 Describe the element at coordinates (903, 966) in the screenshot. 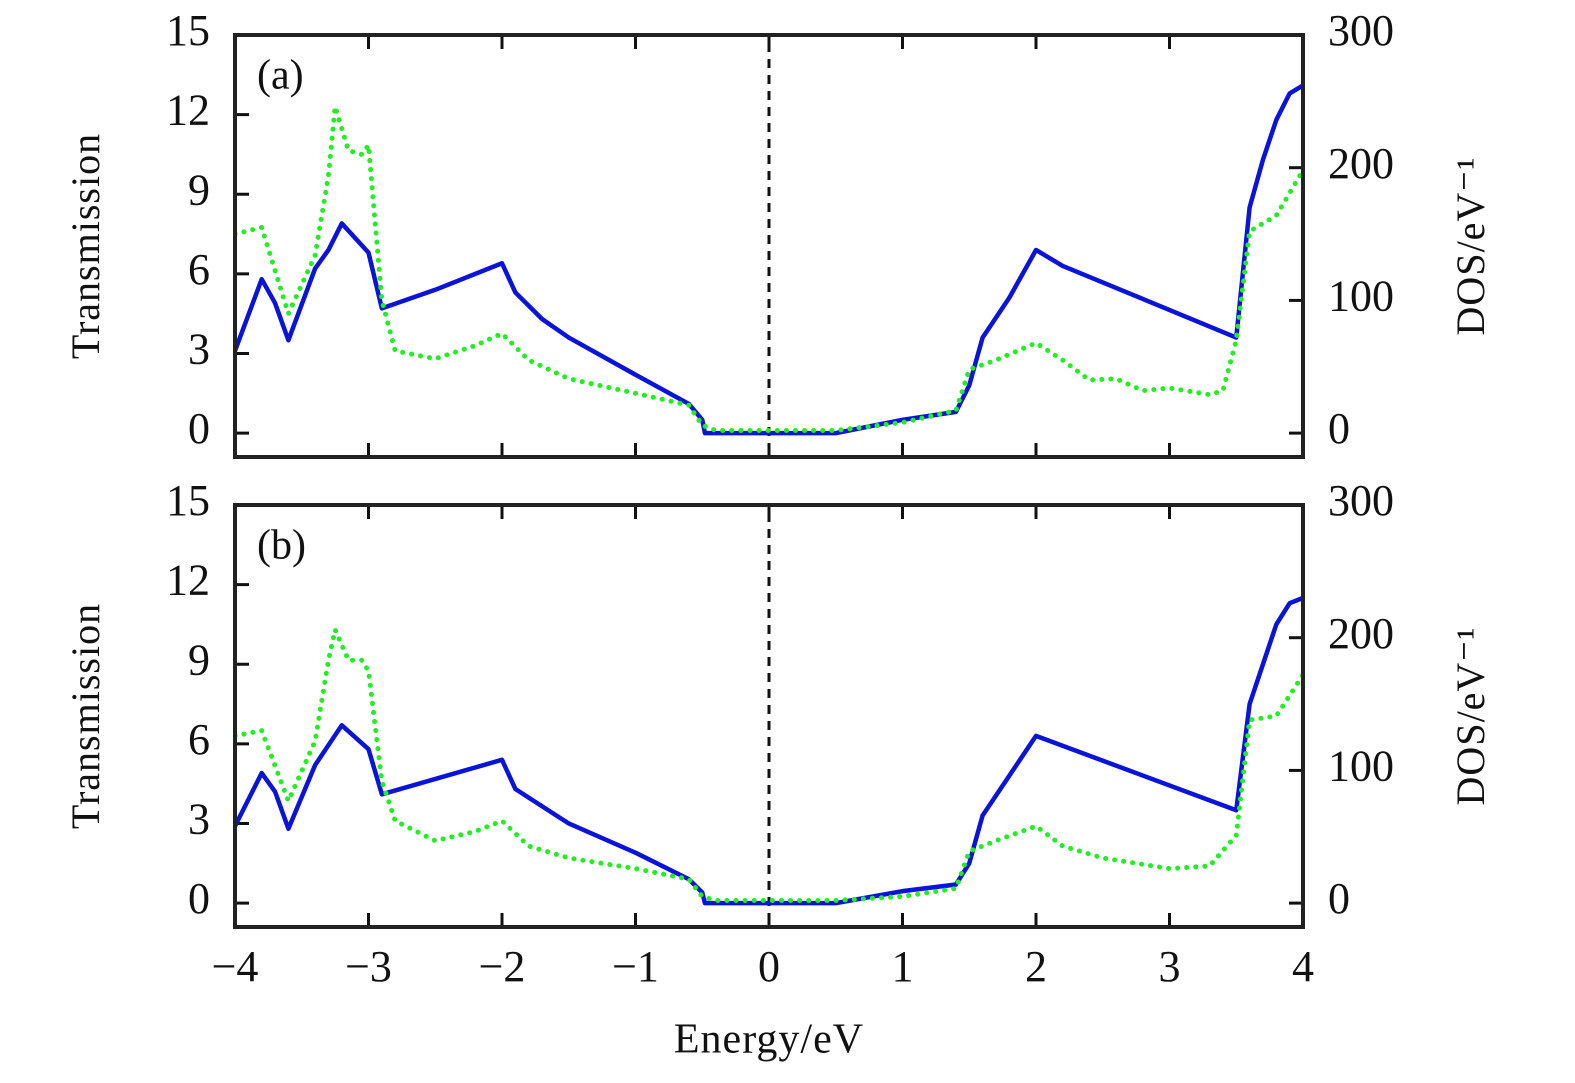

I see `x-tick-label: 1` at that location.